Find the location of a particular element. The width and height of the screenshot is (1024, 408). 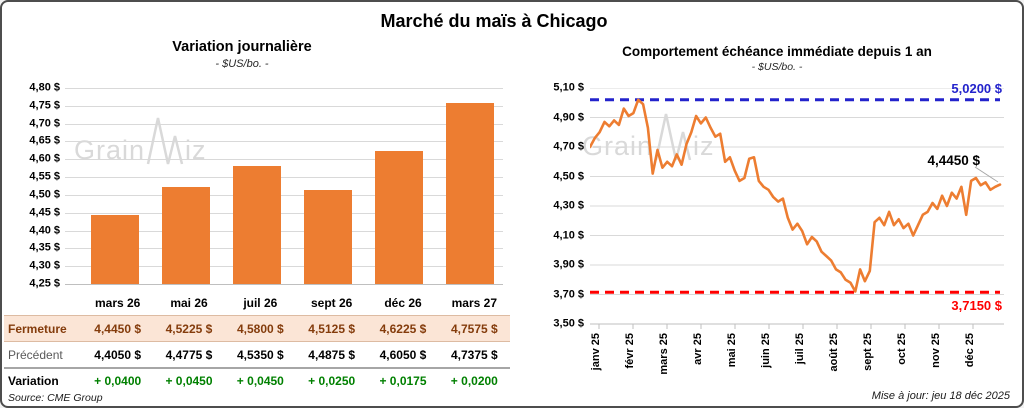

line-chart-subtitle: - $US/bo. - is located at coordinates (777, 67).